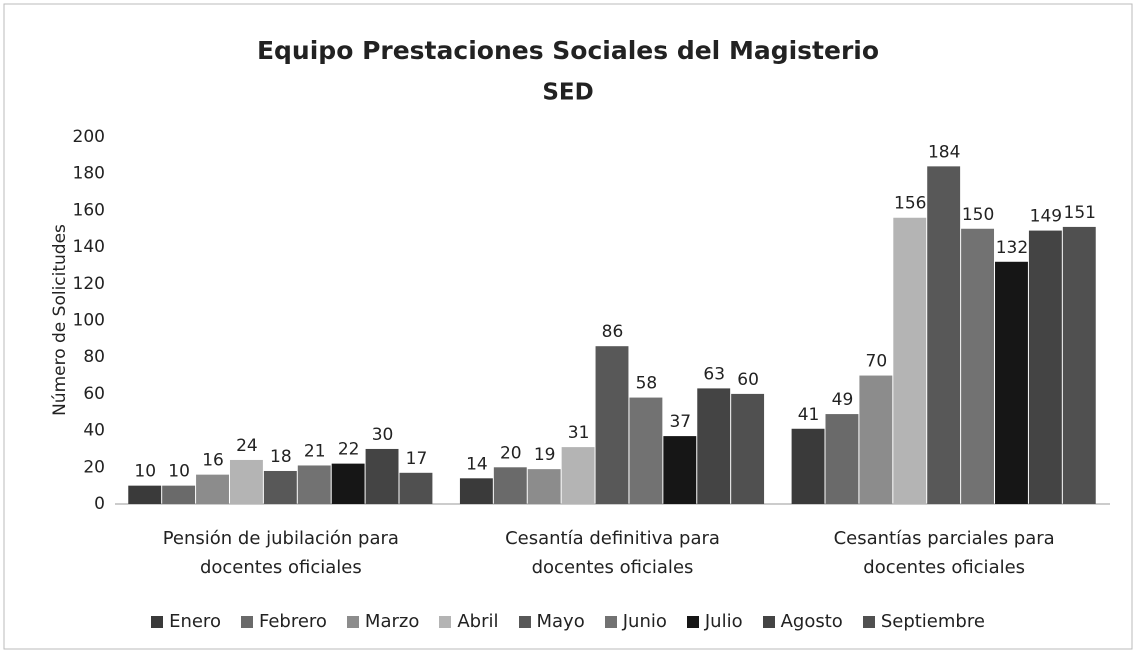 The width and height of the screenshot is (1136, 653). What do you see at coordinates (89, 137) in the screenshot?
I see `y-tick-label: 200` at bounding box center [89, 137].